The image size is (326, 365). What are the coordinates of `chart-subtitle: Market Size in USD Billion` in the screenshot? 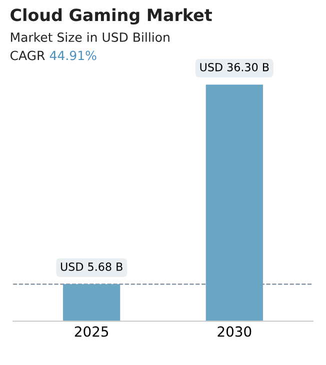 It's located at (90, 37).